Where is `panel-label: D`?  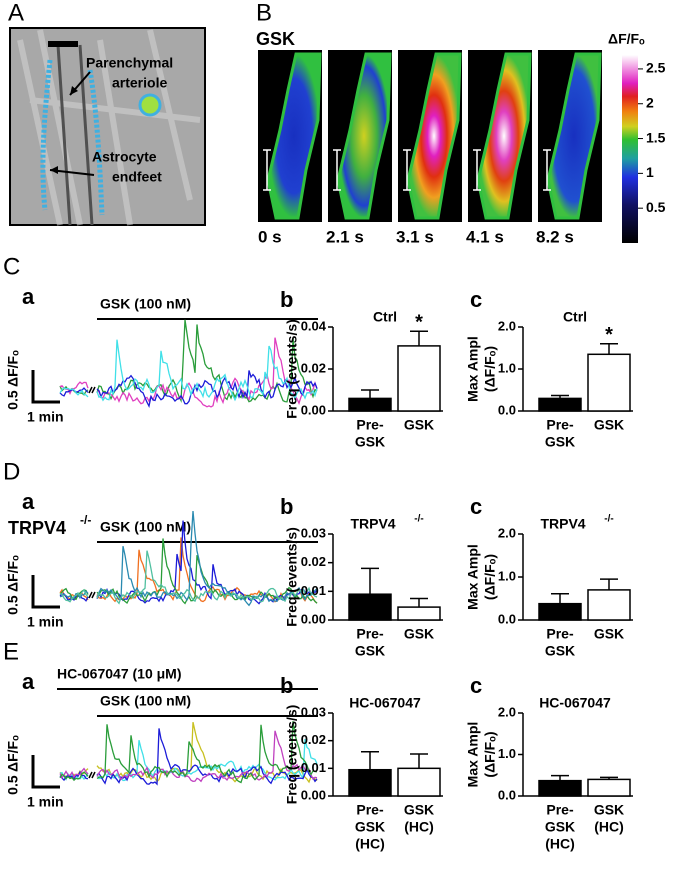 panel-label: D is located at coordinates (11, 471).